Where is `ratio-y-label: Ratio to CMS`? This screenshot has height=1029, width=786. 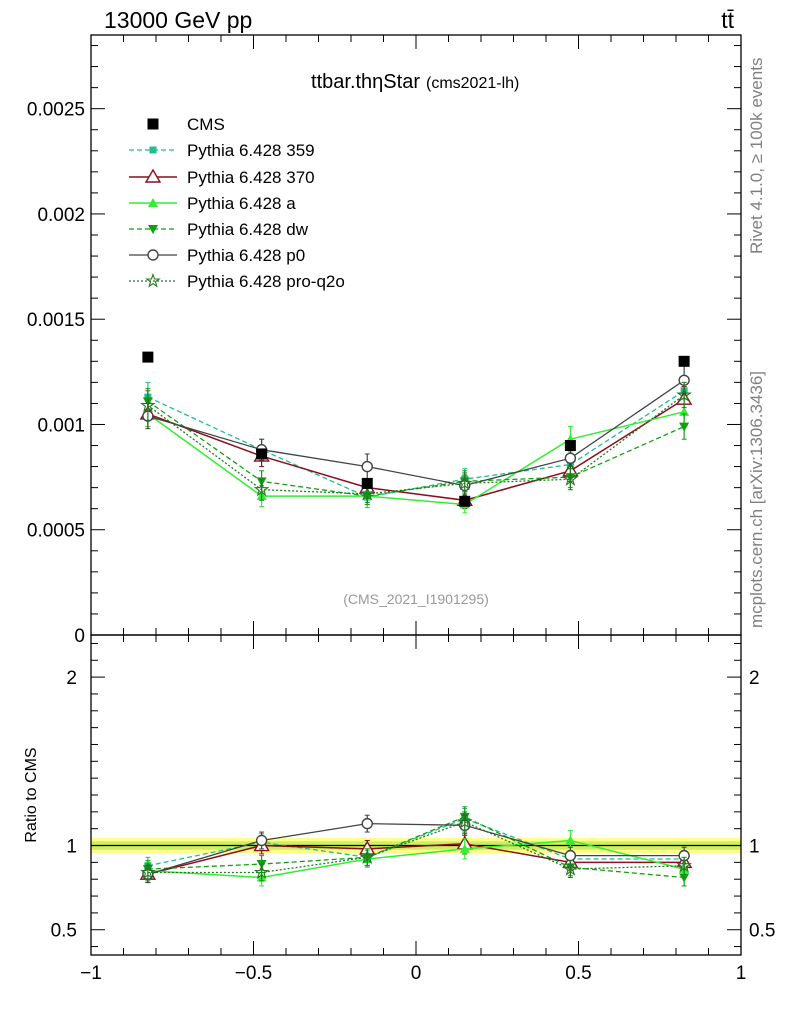 ratio-y-label: Ratio to CMS is located at coordinates (31, 794).